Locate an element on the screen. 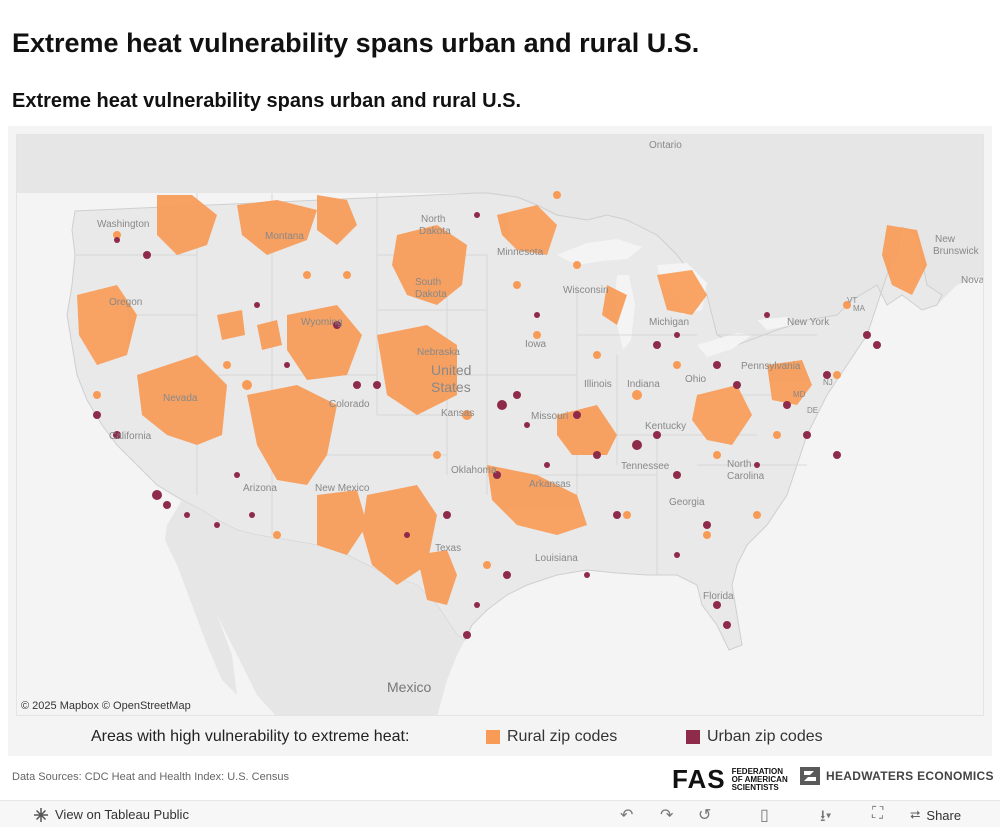 This screenshot has height=832, width=1000. tableau-logo-icon is located at coordinates (41, 814).